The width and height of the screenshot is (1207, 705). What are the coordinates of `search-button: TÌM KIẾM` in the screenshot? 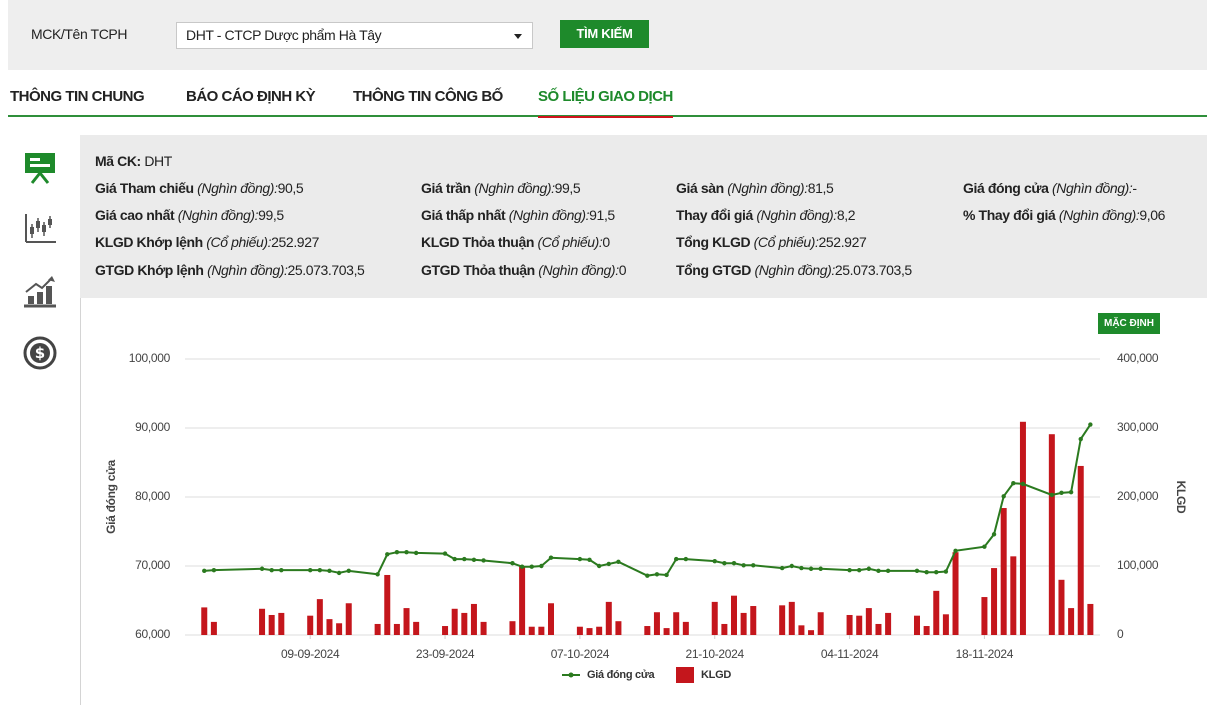 It's located at (604, 34).